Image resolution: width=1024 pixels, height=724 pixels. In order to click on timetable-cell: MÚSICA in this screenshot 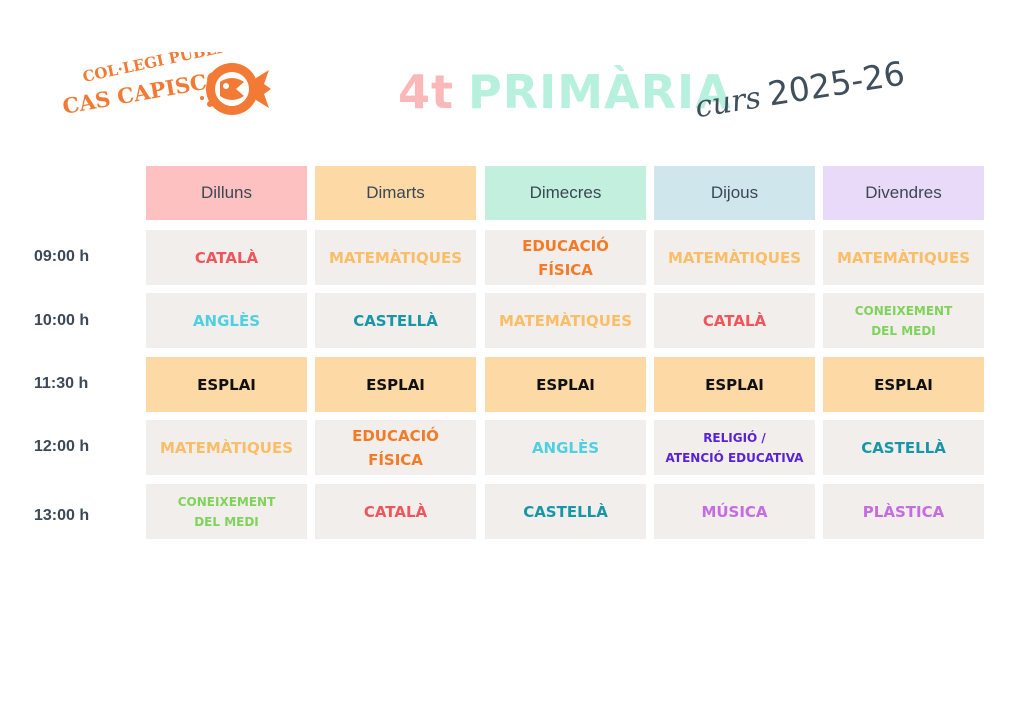, I will do `click(734, 511)`.